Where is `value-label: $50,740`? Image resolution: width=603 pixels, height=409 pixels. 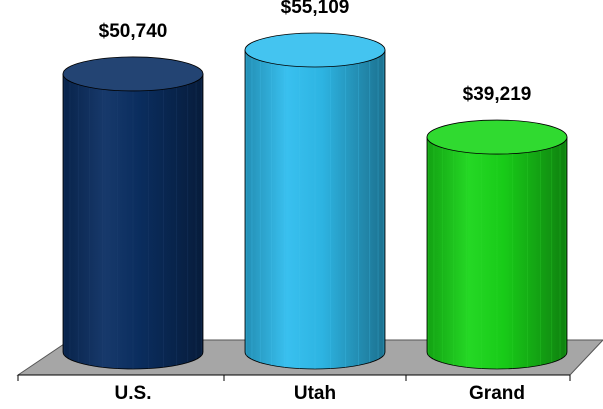 value-label: $50,740 is located at coordinates (133, 31).